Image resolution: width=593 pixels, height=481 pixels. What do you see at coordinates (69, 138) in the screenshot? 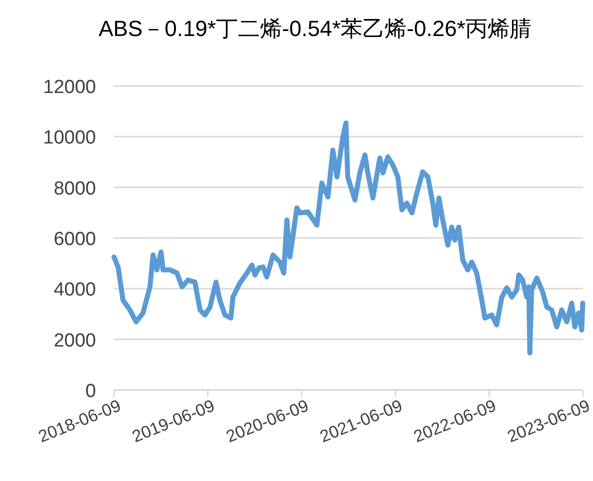
I see `y-tick-label: 10000` at bounding box center [69, 138].